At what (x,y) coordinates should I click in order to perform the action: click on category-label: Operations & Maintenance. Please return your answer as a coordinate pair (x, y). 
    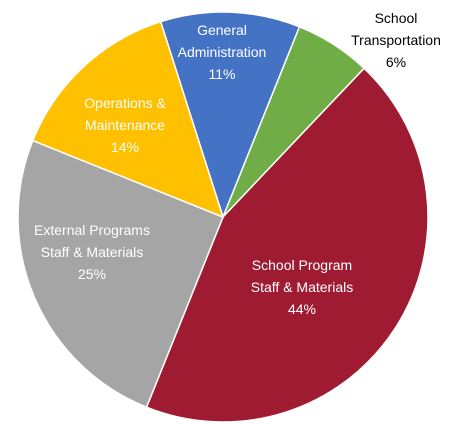
    Looking at the image, I should click on (125, 114).